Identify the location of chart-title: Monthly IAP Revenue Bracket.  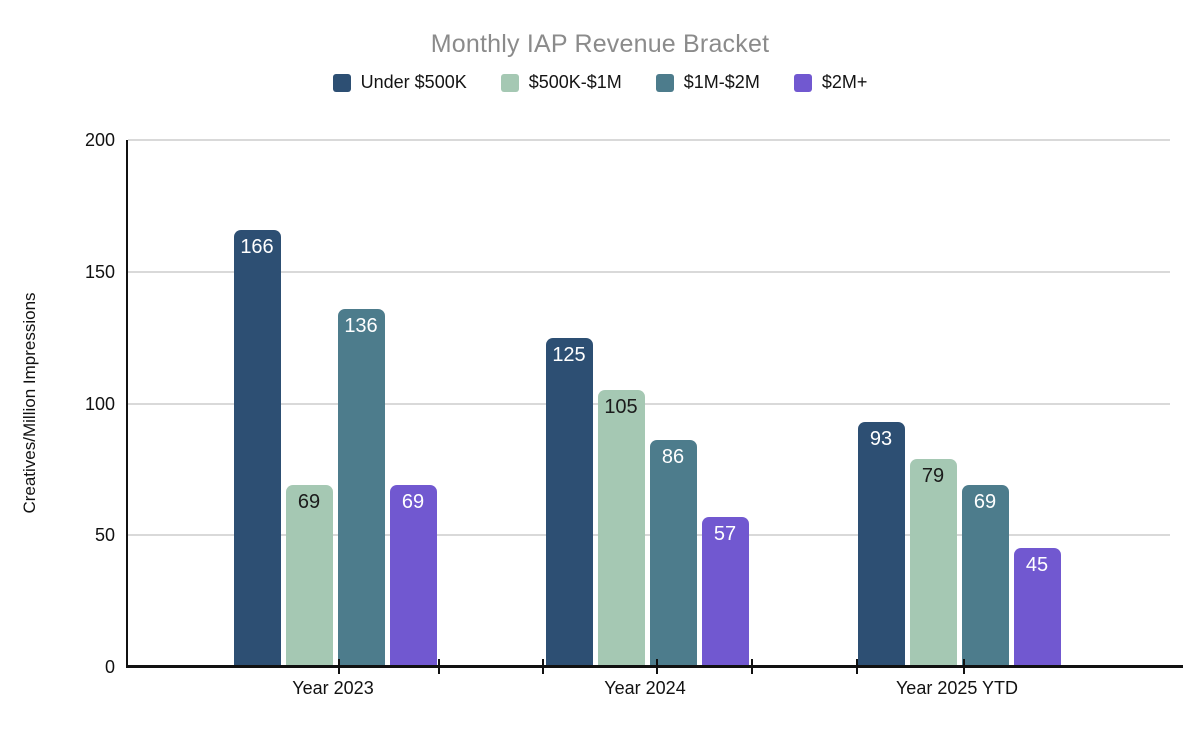
(600, 44).